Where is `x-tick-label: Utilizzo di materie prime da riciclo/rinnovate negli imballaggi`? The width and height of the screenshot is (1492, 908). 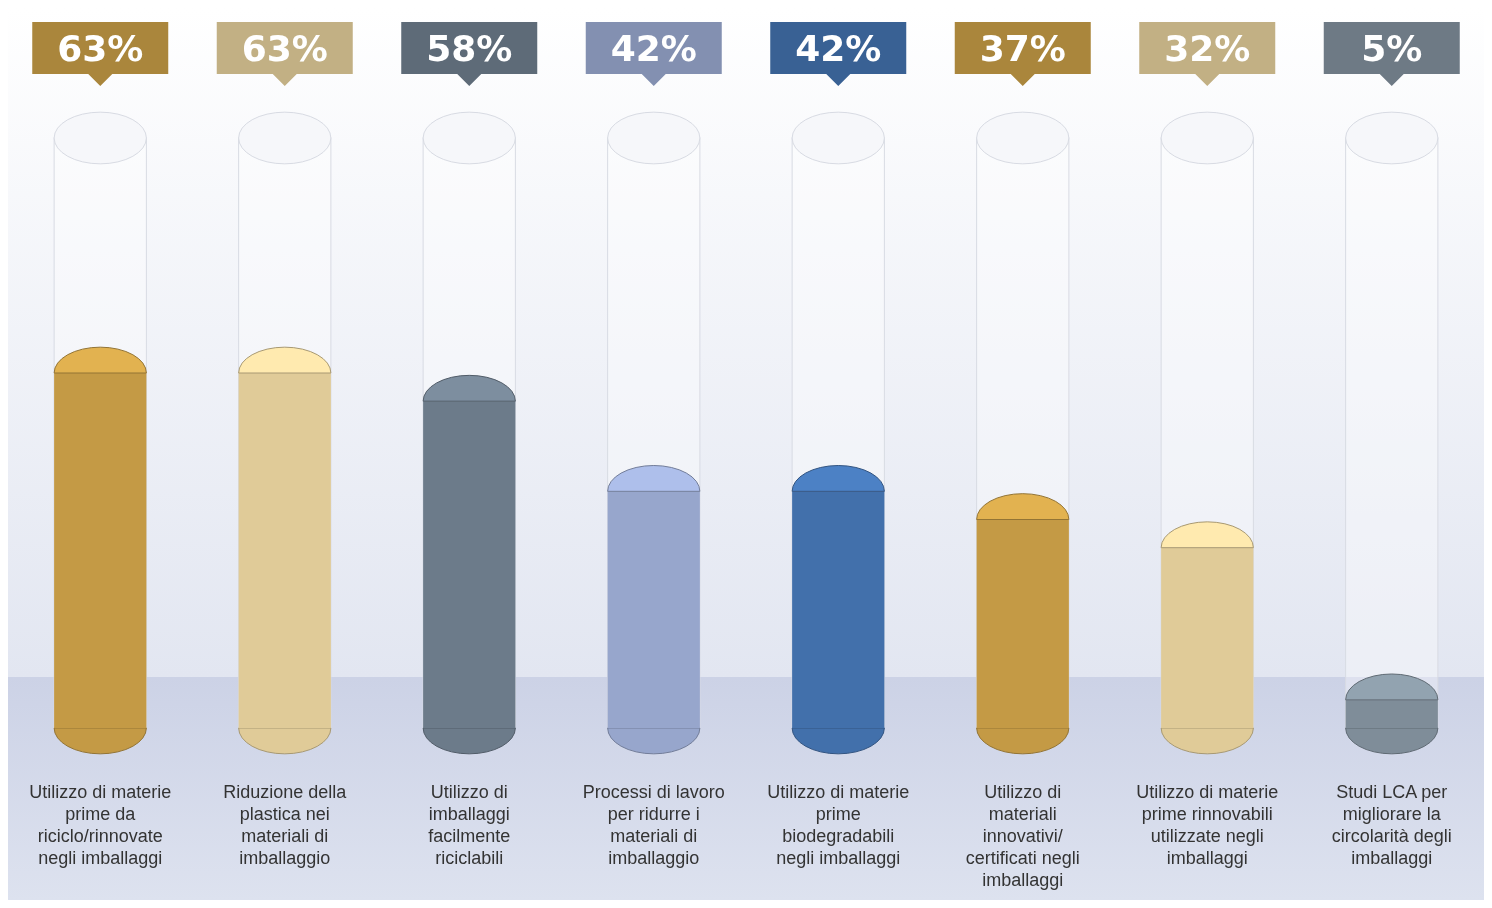
x-tick-label: Utilizzo di materie prime da riciclo/rinnovate negli imballaggi is located at coordinates (100, 825).